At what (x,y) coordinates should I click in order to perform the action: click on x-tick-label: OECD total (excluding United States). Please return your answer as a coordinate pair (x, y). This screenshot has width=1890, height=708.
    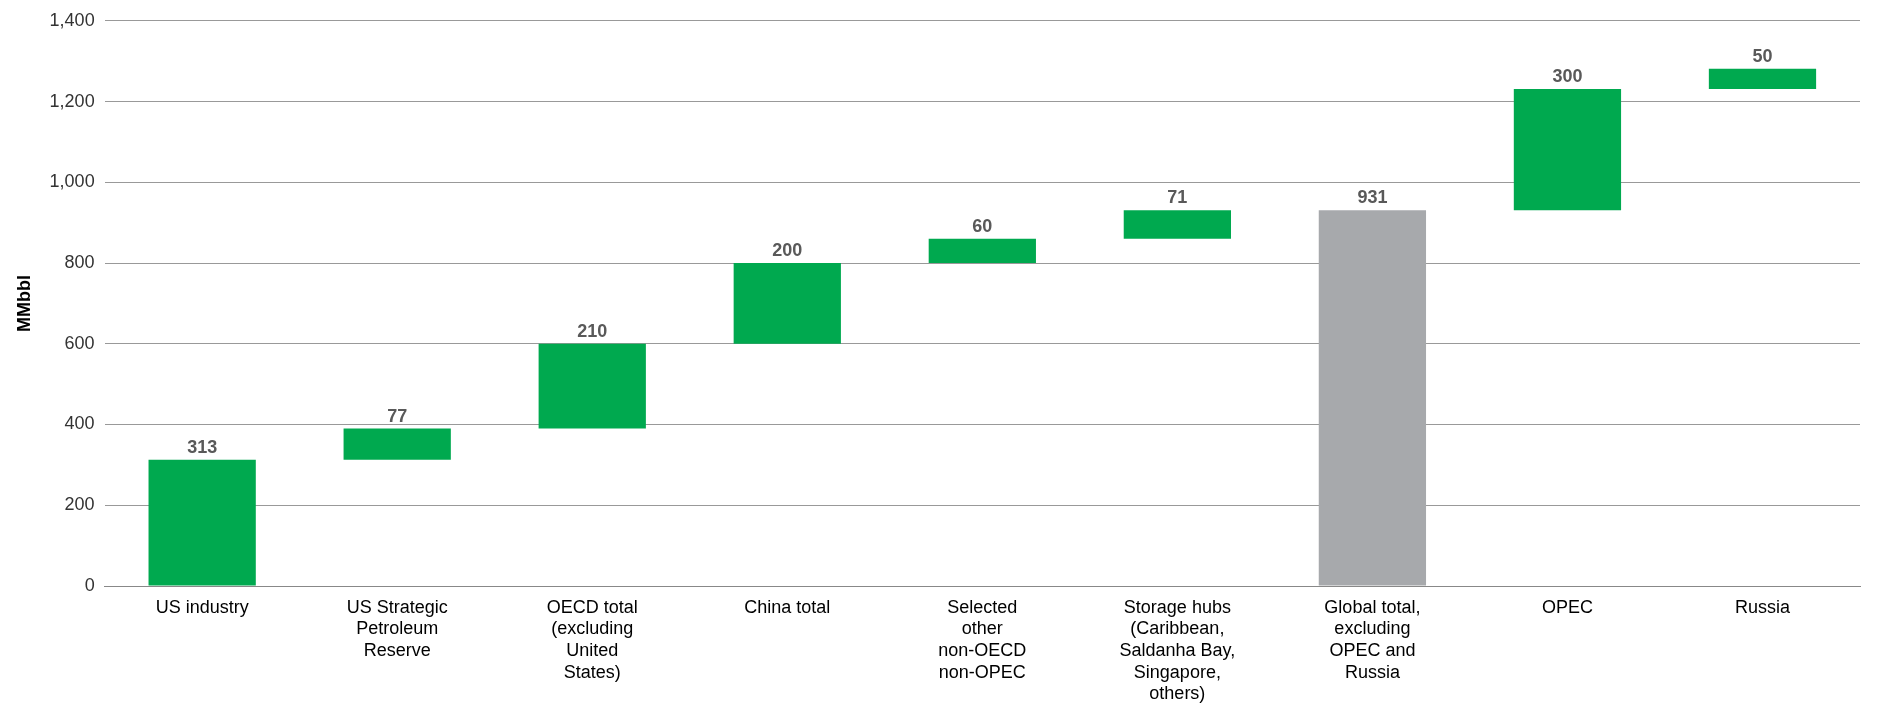
    Looking at the image, I should click on (592, 639).